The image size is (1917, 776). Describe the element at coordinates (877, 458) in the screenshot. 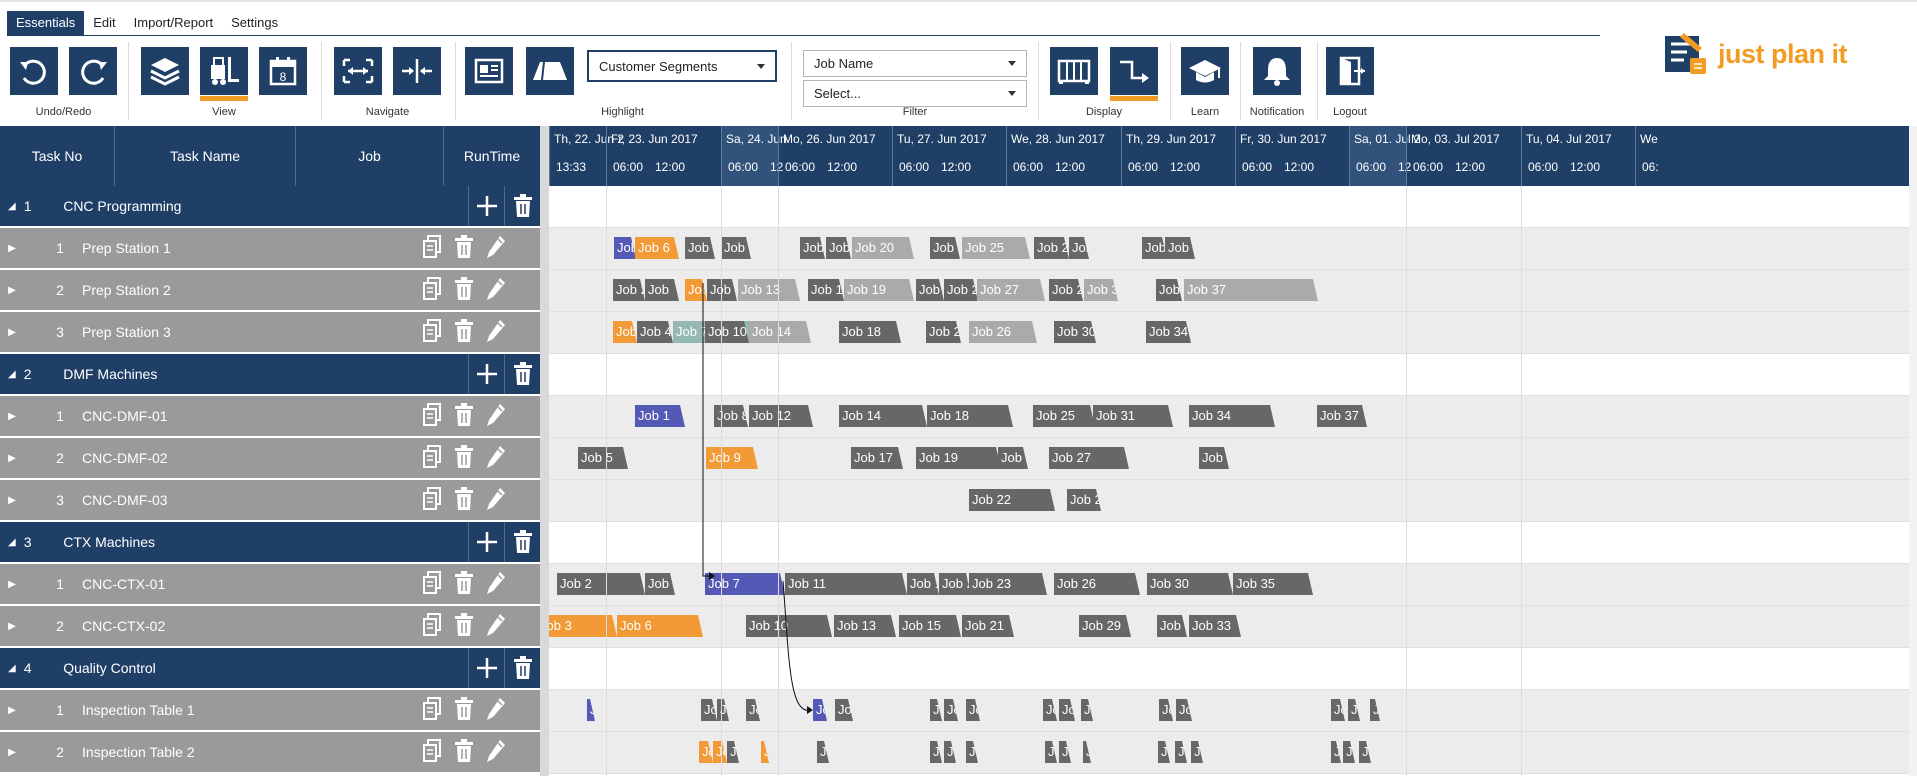

I see `job-bar: Job 17` at that location.